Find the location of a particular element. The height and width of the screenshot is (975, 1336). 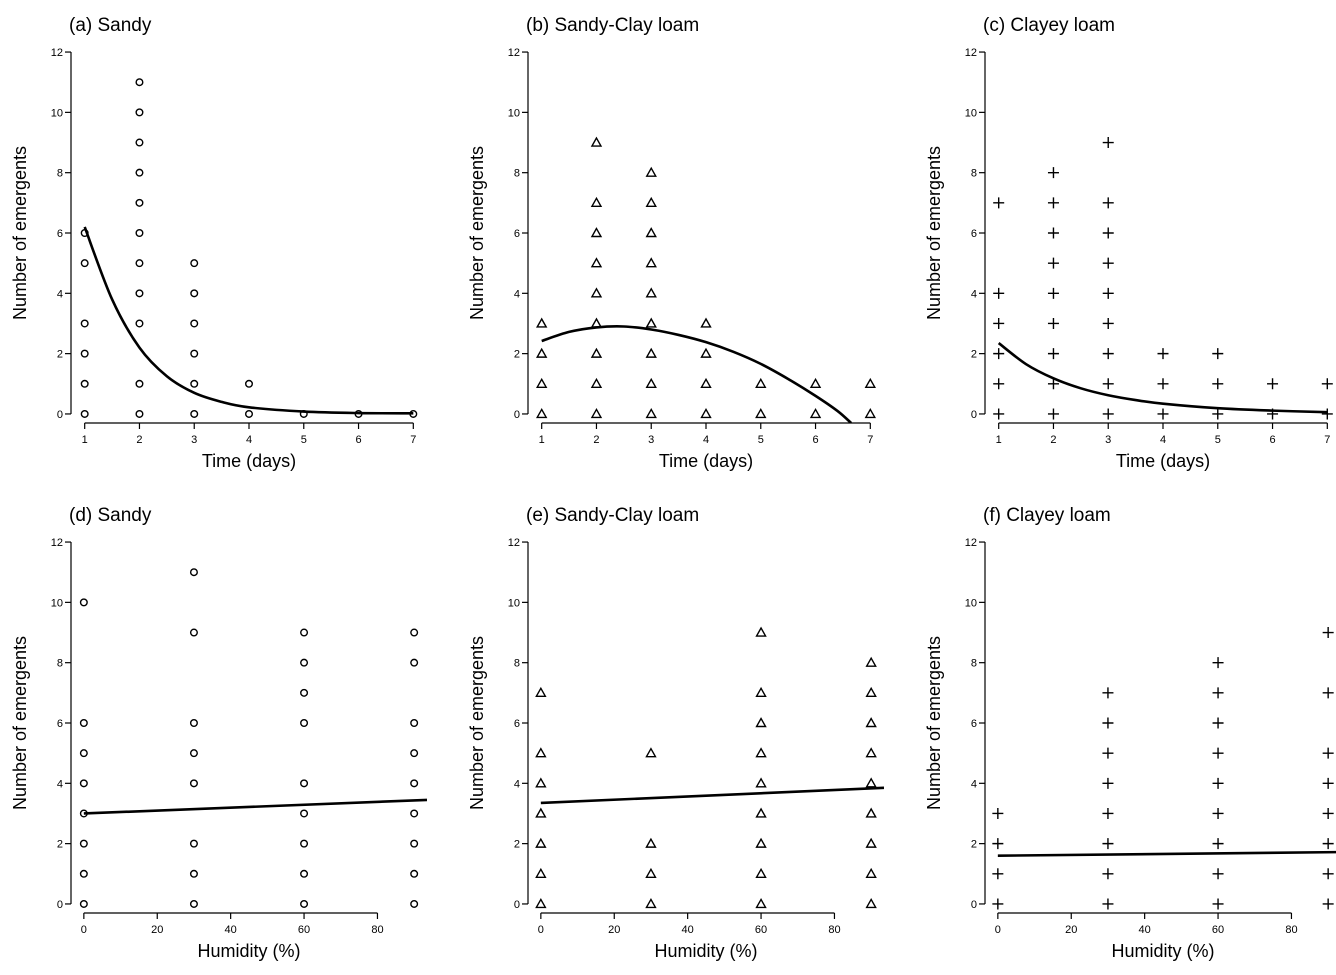

x-tick-label: 6 is located at coordinates (1272, 440).